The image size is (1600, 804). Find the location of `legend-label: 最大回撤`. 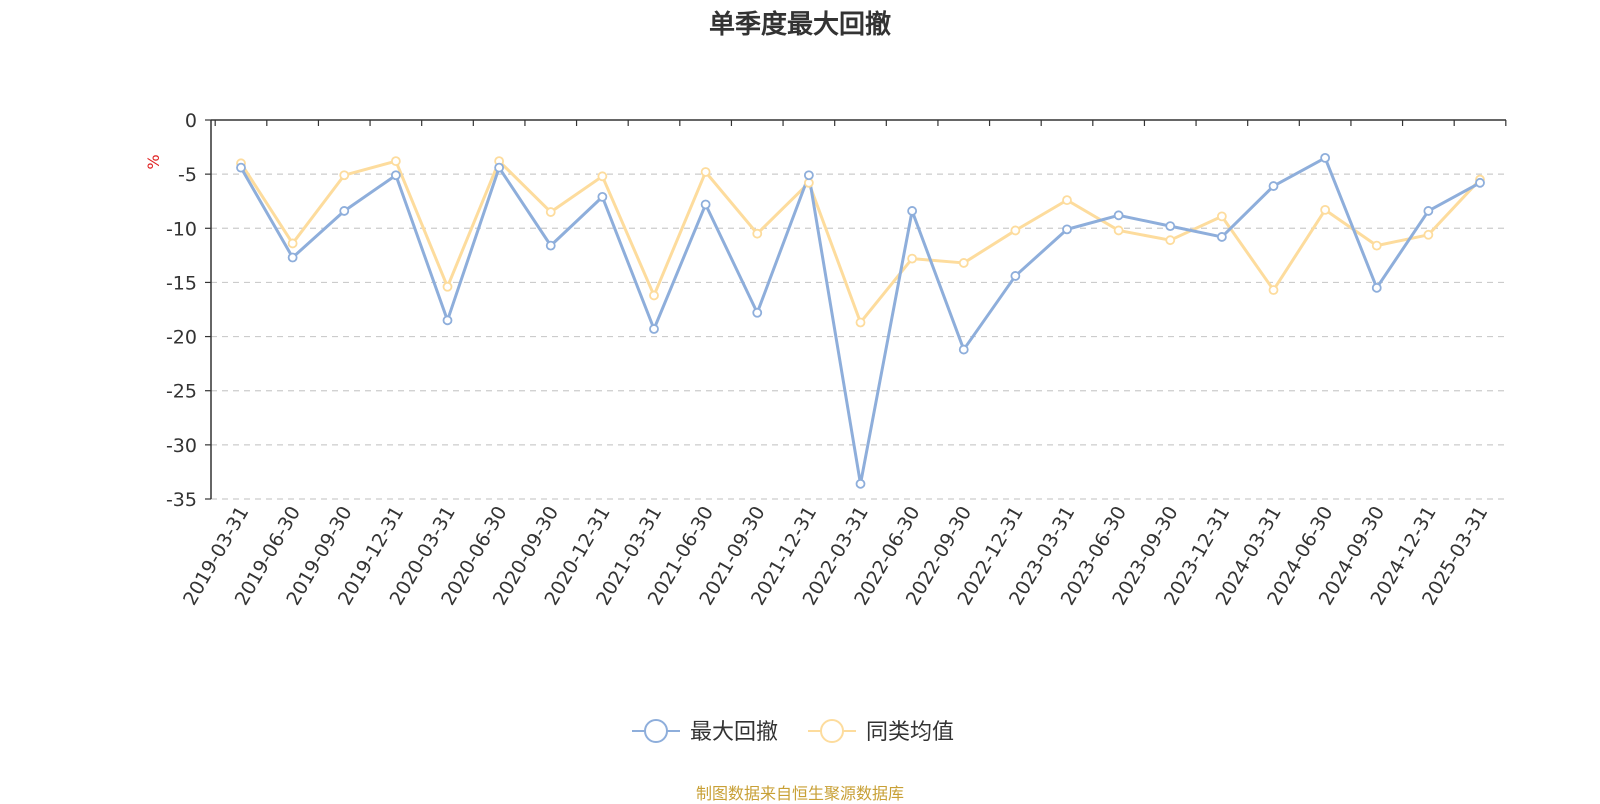

legend-label: 最大回撤 is located at coordinates (734, 732).